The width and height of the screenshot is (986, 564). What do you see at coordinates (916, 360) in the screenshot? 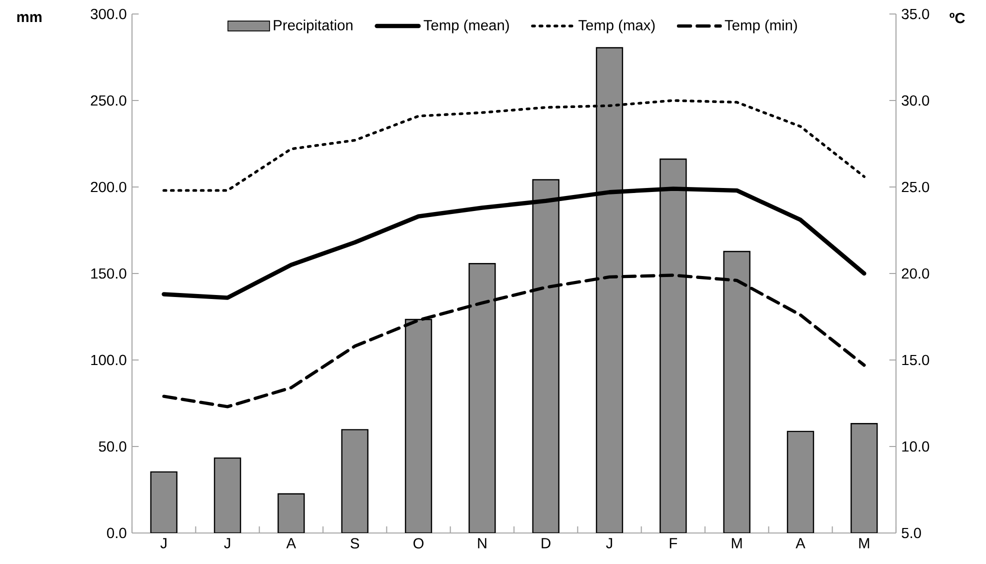
I see `y2-tick-label: 15.0` at bounding box center [916, 360].